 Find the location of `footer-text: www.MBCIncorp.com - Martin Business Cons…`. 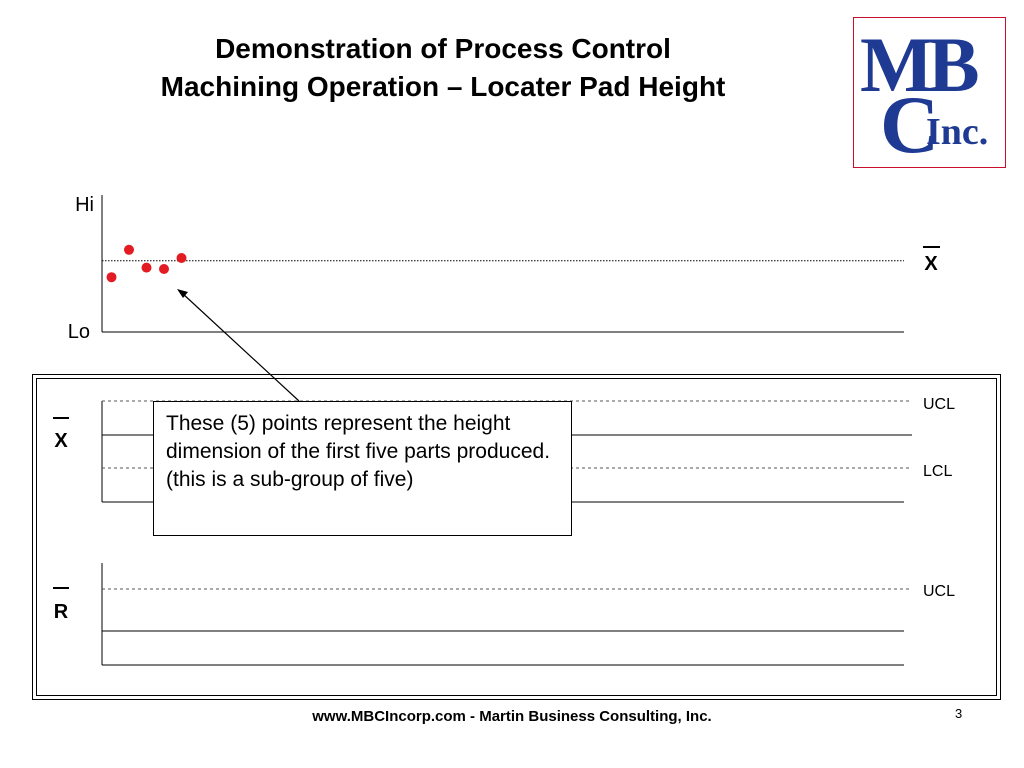

footer-text: www.MBCIncorp.com - Martin Business Cons… is located at coordinates (512, 716).